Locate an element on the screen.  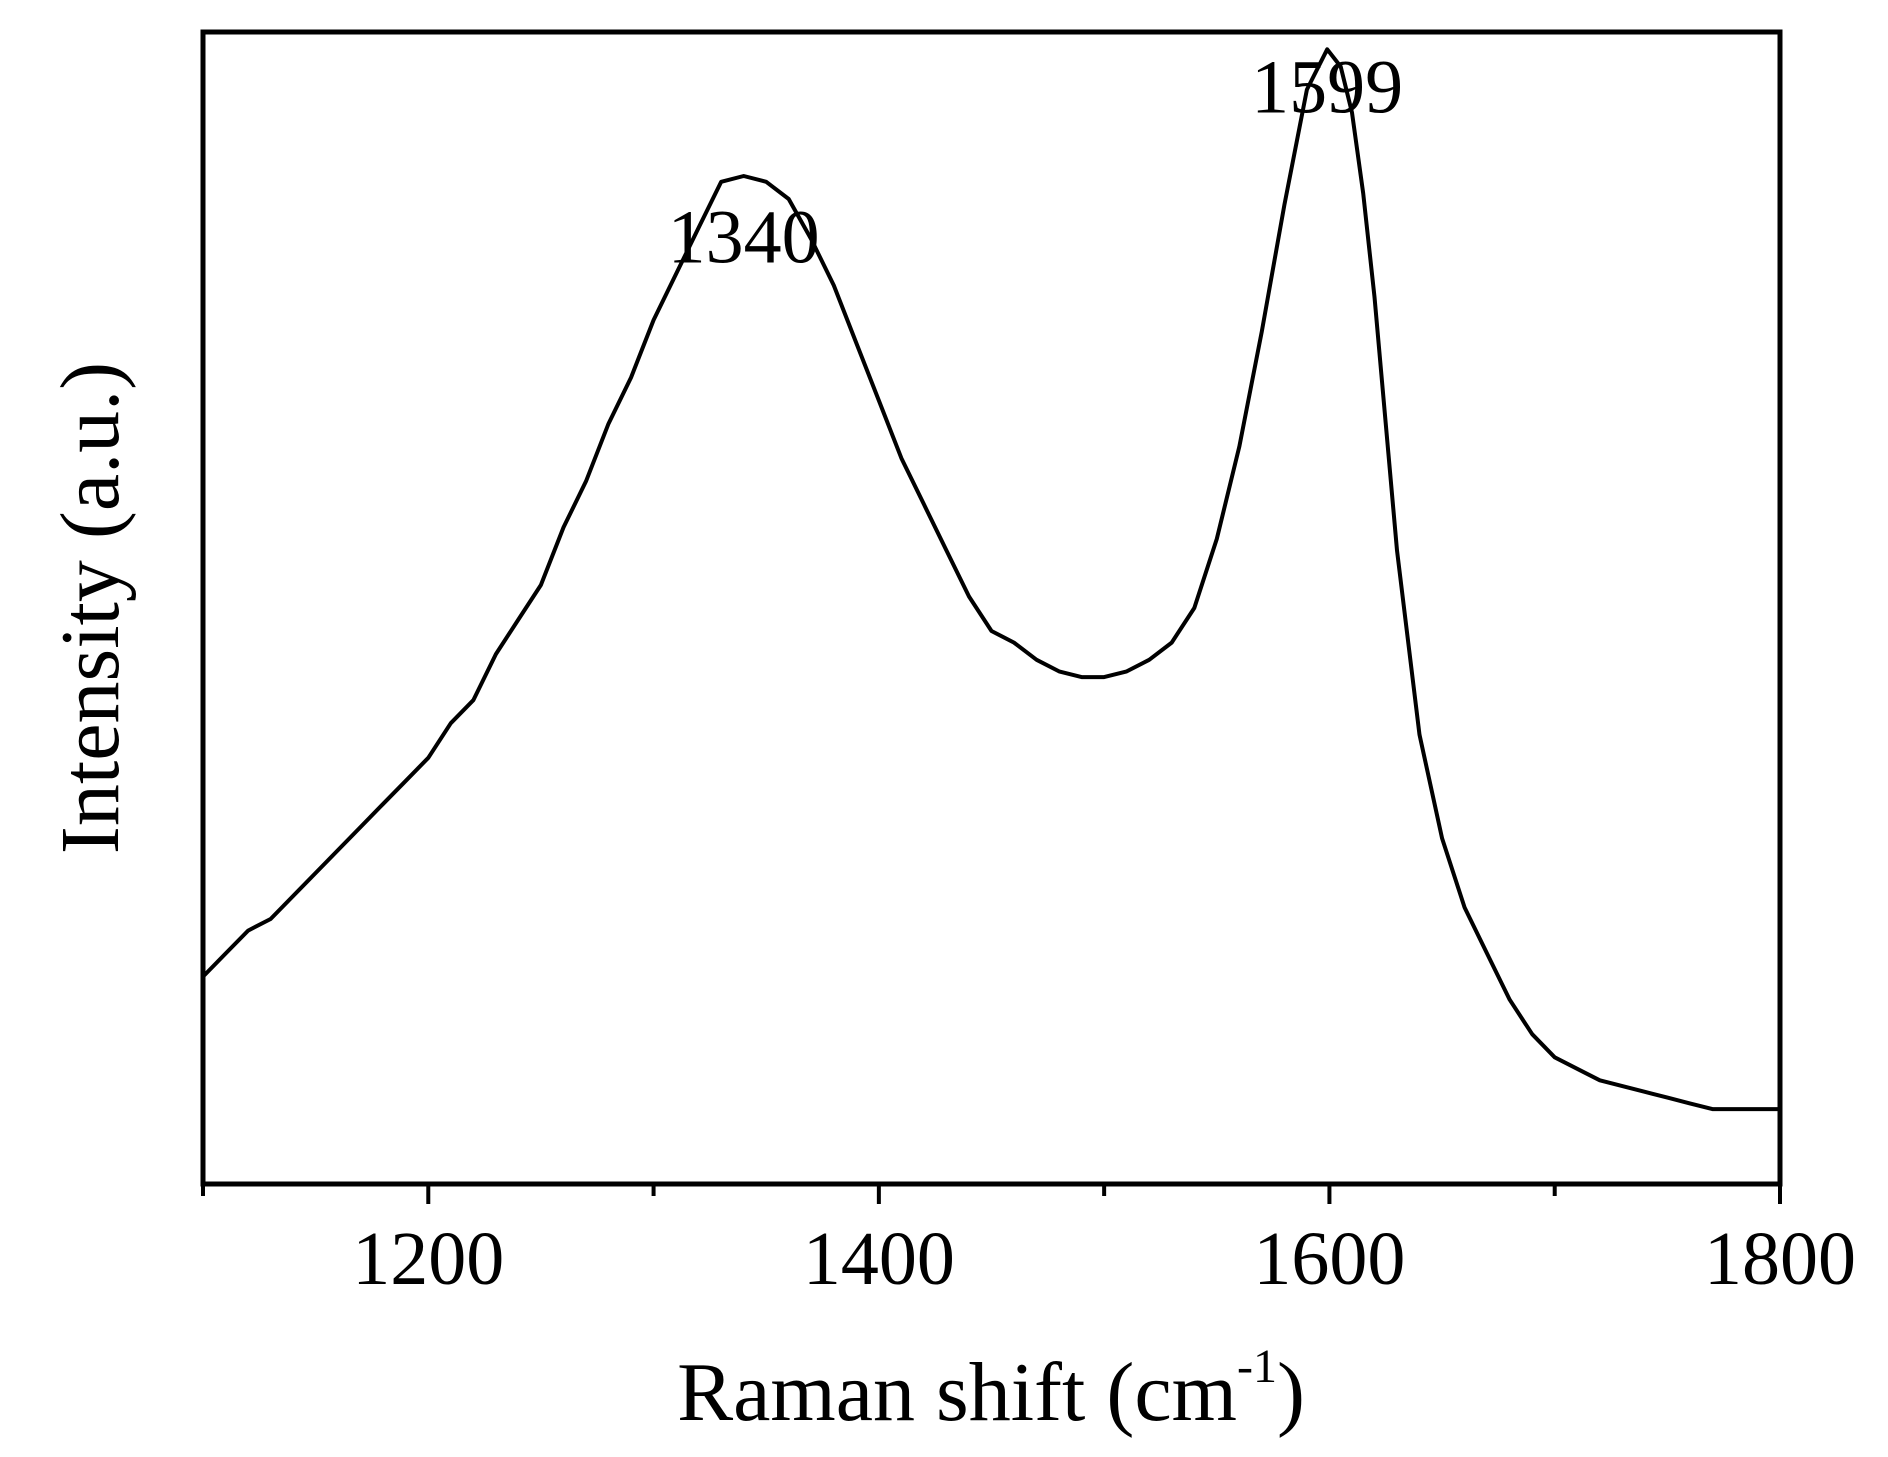
x-tick-label: 1400 is located at coordinates (879, 1259).